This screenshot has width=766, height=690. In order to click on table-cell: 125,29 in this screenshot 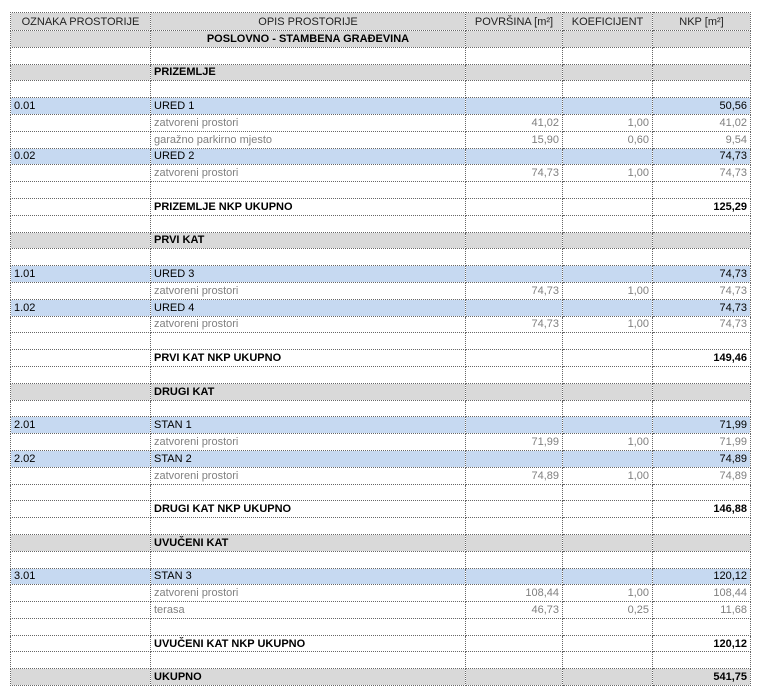, I will do `click(701, 206)`.